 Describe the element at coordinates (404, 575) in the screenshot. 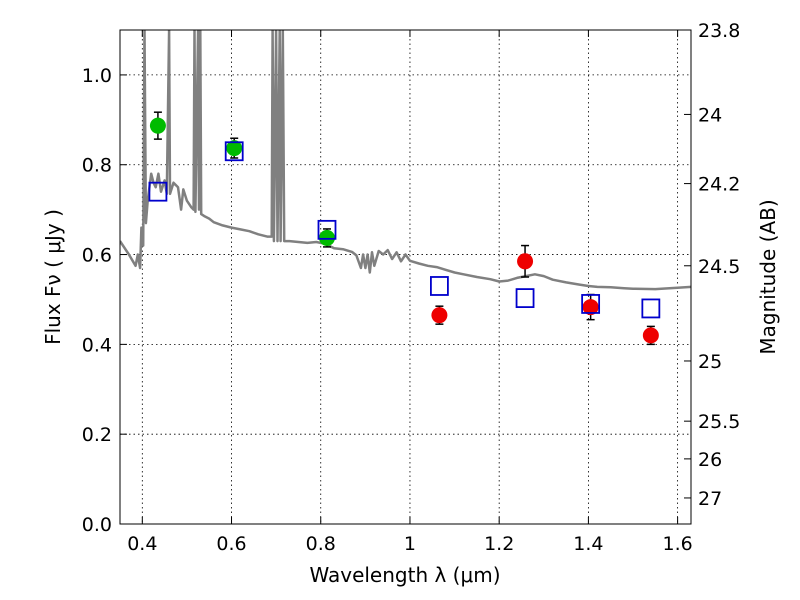

I see `x-axis-title: Wavelength λ (μm)` at that location.